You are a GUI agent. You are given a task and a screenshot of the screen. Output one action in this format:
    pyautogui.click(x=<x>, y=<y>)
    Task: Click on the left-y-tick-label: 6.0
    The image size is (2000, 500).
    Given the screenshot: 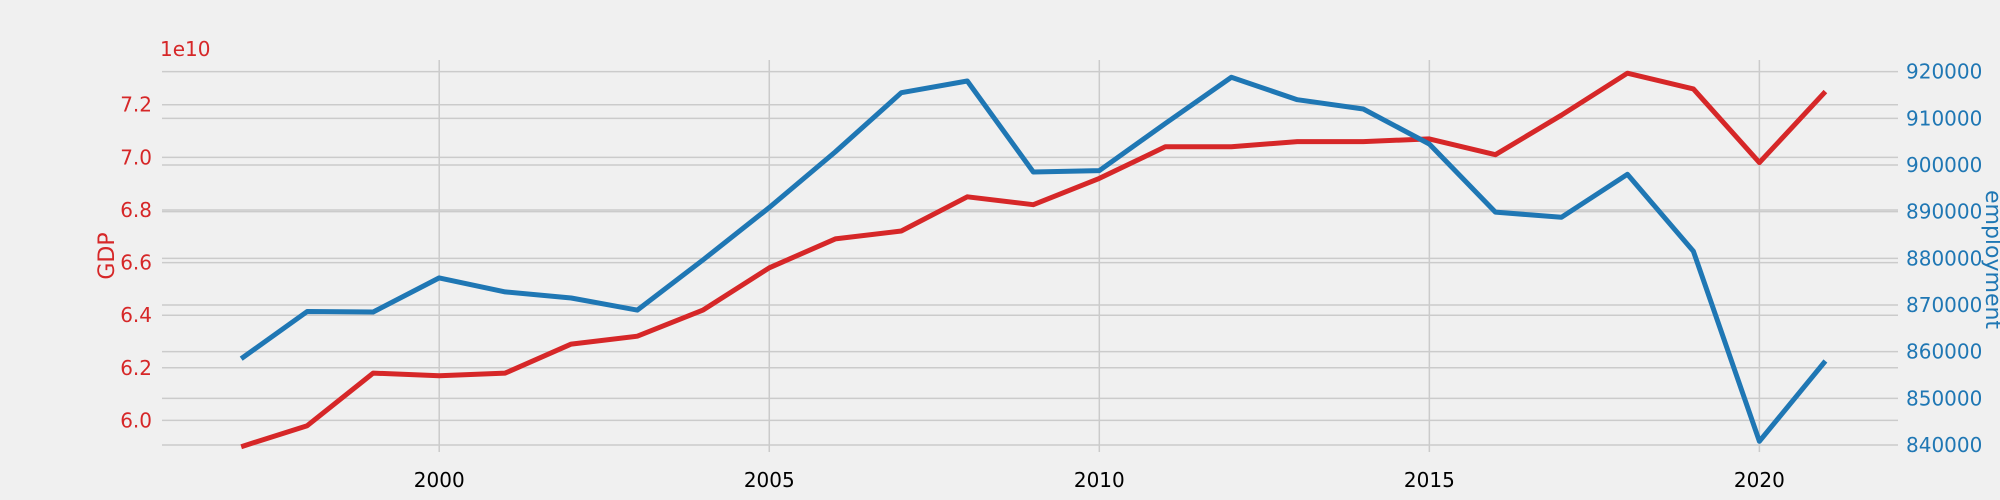 What is the action you would take?
    pyautogui.click(x=136, y=420)
    